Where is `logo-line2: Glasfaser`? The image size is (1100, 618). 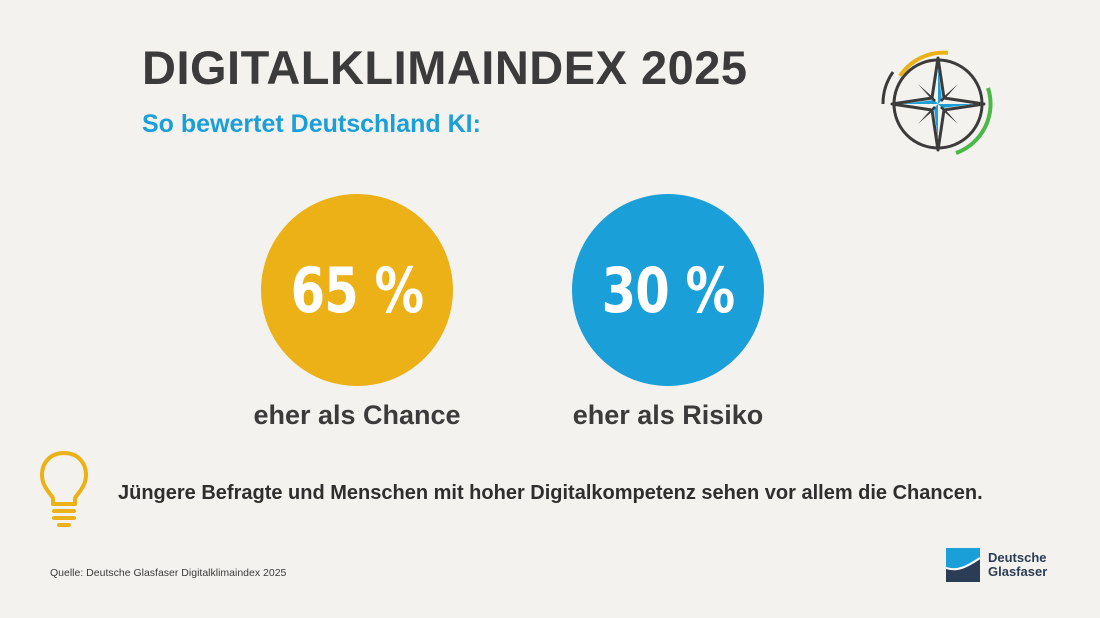
logo-line2: Glasfaser is located at coordinates (1018, 571).